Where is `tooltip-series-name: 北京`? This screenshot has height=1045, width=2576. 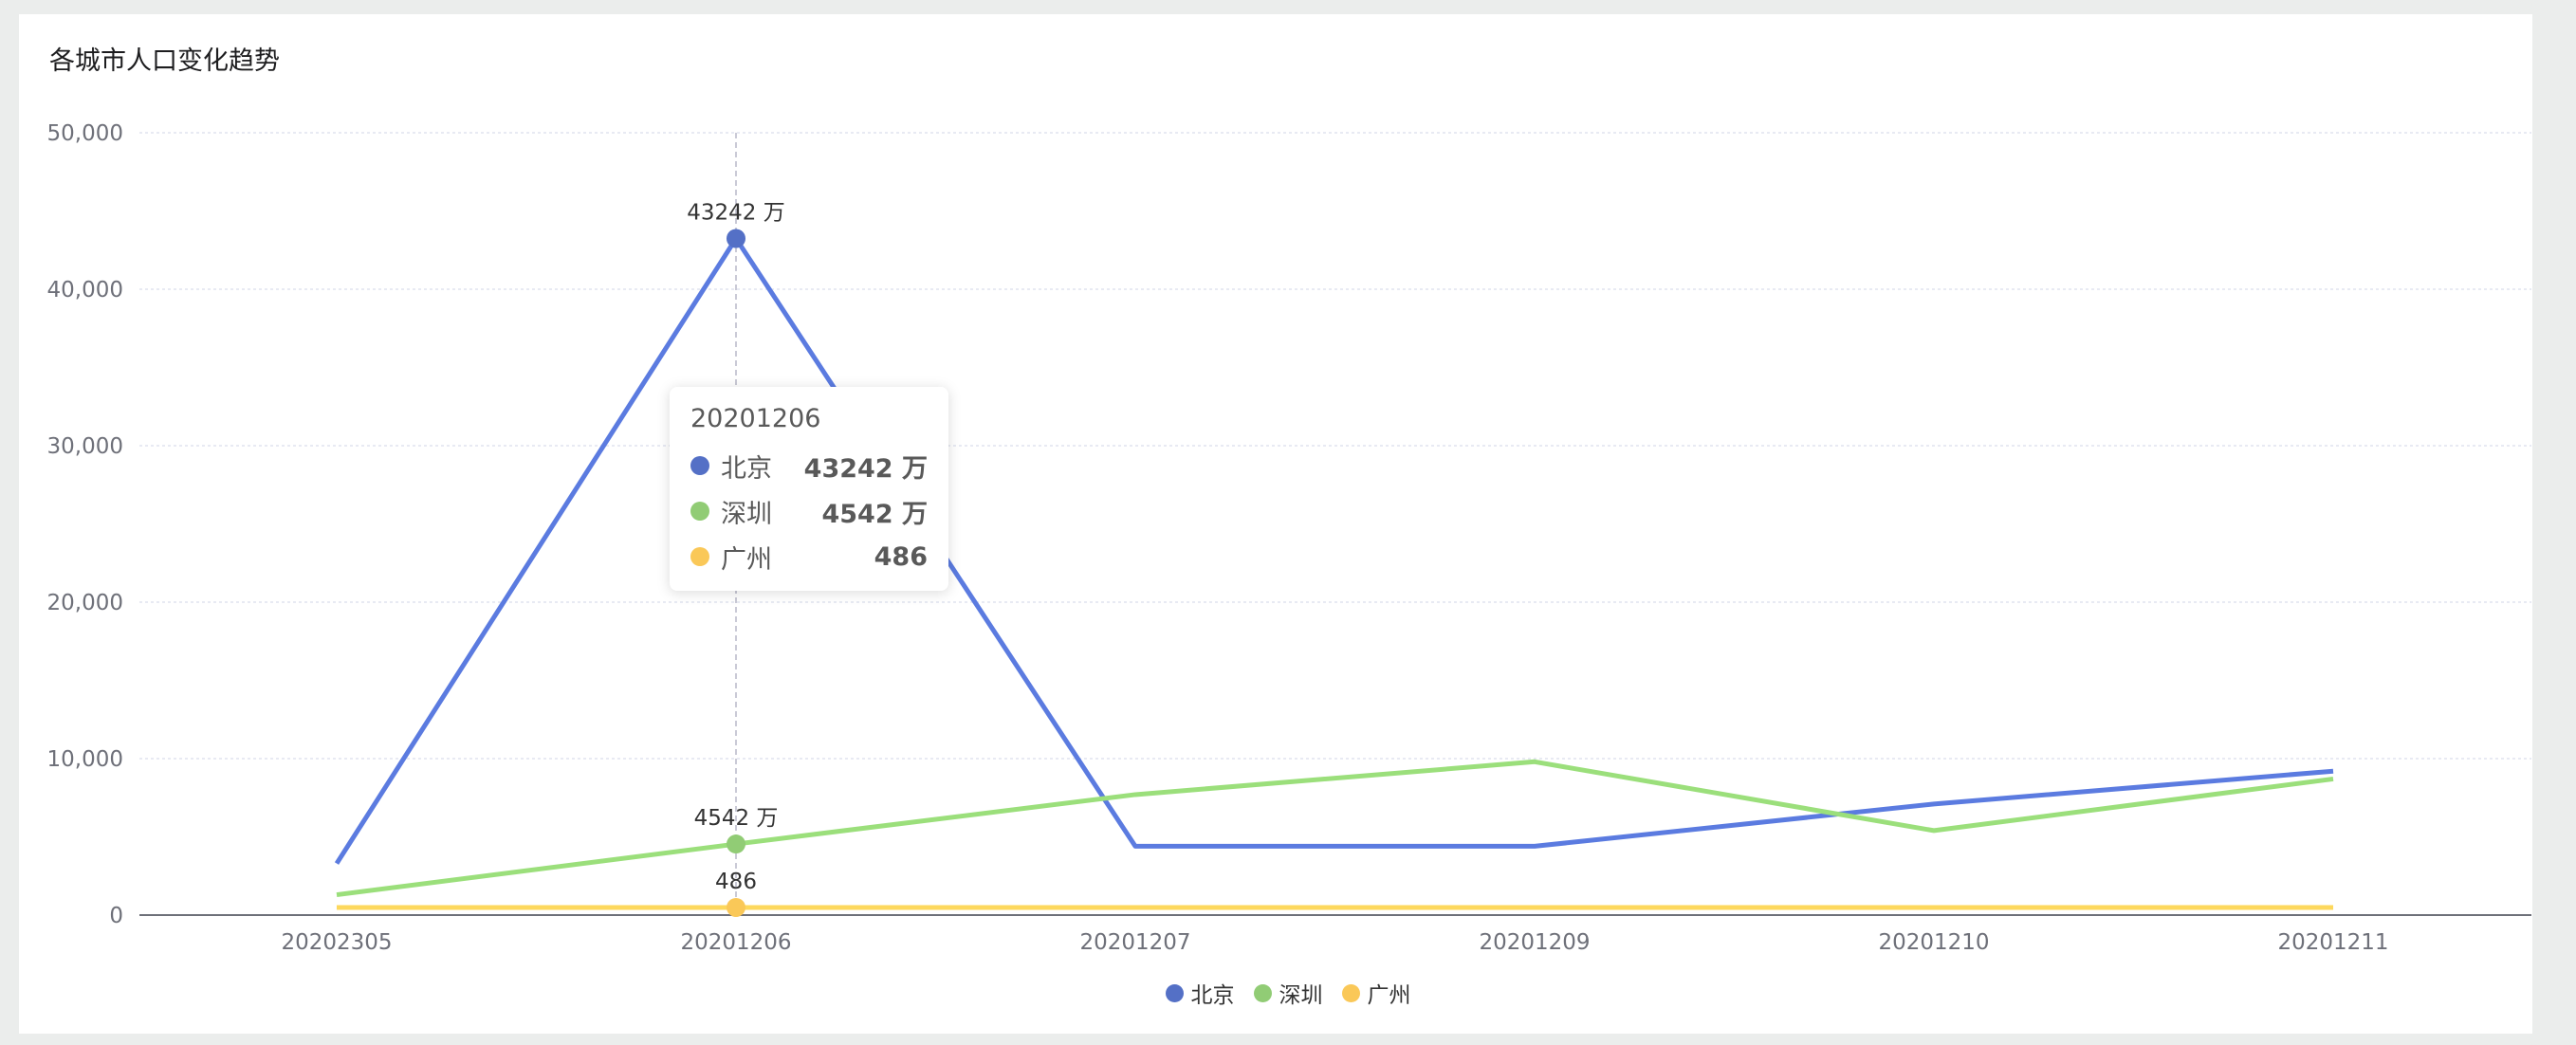 tooltip-series-name: 北京 is located at coordinates (746, 468).